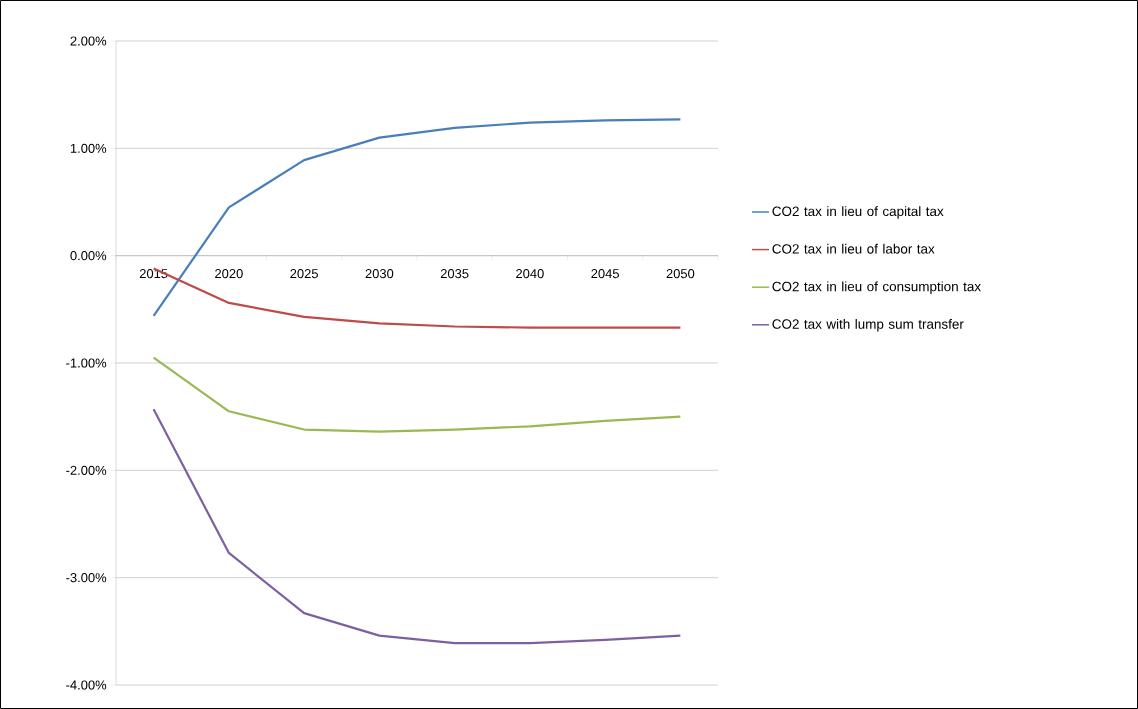 The height and width of the screenshot is (709, 1138). Describe the element at coordinates (680, 274) in the screenshot. I see `x-tick-label: 2050` at that location.